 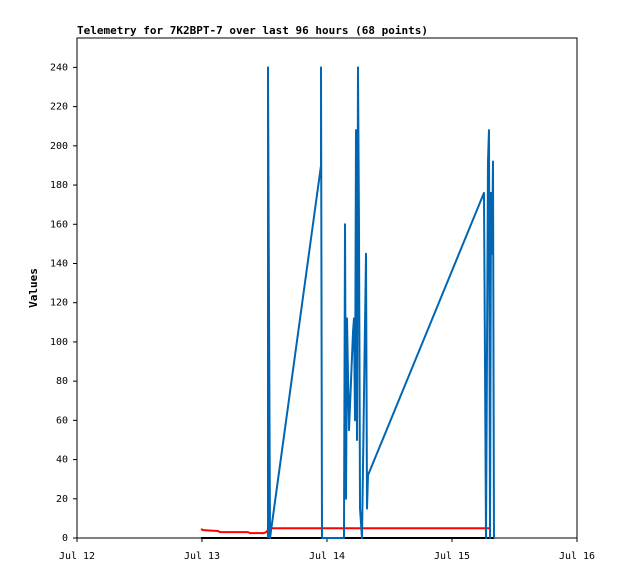 What do you see at coordinates (62, 460) in the screenshot?
I see `y-tick-label: 40` at bounding box center [62, 460].